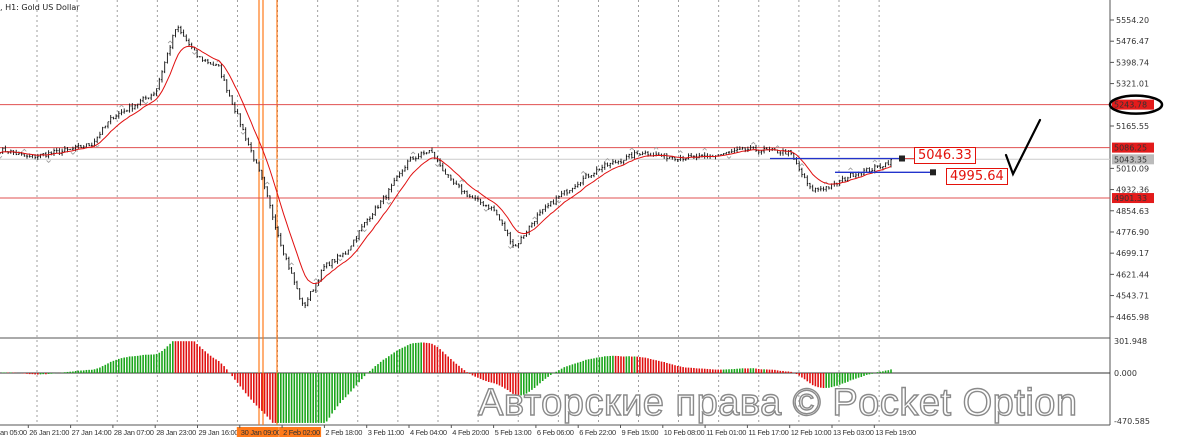  I want to click on current-price-badge, so click(1133, 159).